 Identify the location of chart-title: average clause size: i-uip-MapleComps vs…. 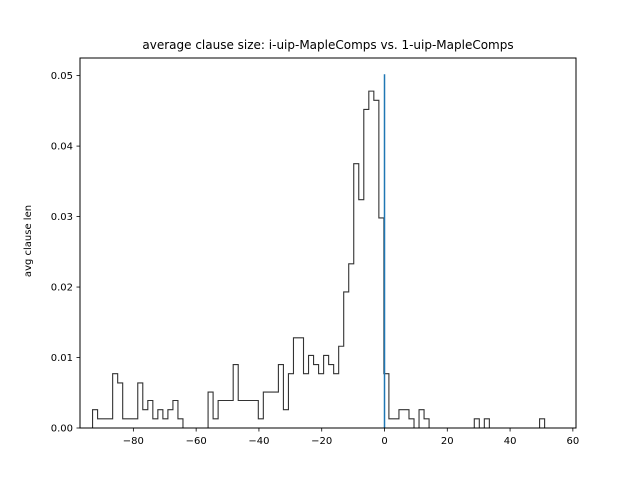
(327, 45).